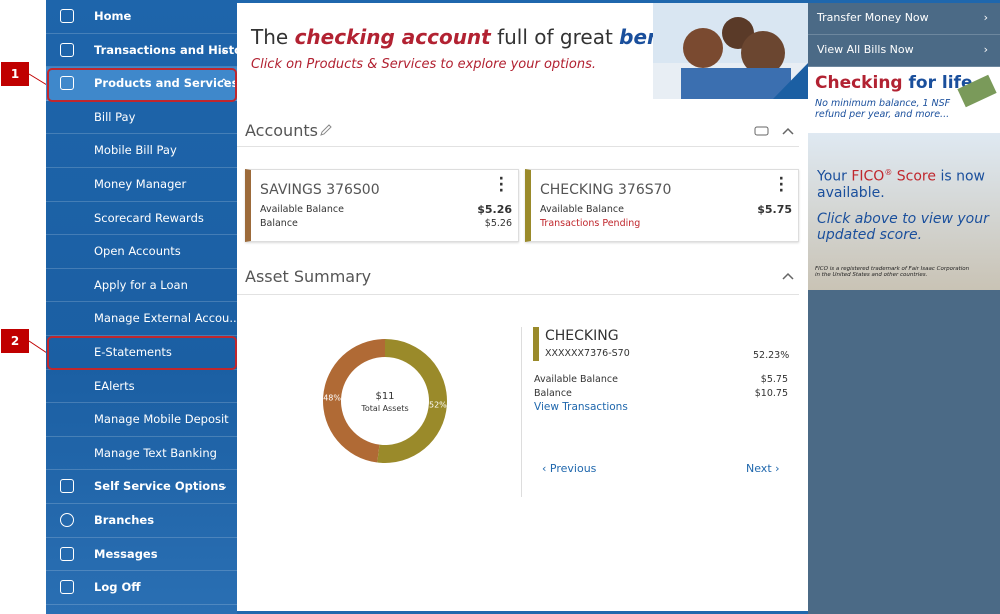 The image size is (1000, 614). I want to click on text: Previous, so click(573, 468).